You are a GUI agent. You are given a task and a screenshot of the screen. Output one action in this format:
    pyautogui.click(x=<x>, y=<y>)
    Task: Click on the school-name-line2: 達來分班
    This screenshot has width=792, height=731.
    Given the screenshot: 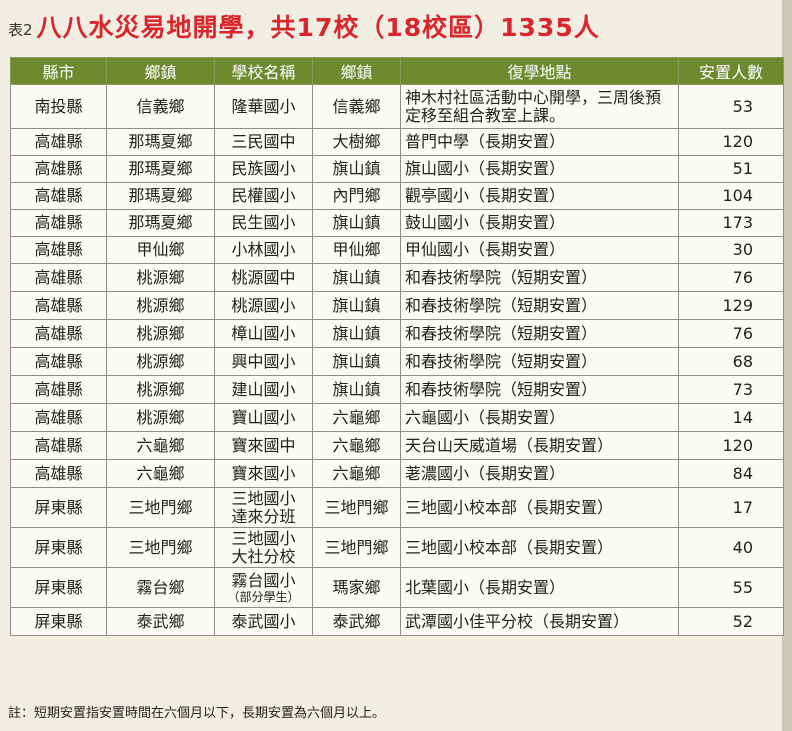 What is the action you would take?
    pyautogui.click(x=263, y=516)
    